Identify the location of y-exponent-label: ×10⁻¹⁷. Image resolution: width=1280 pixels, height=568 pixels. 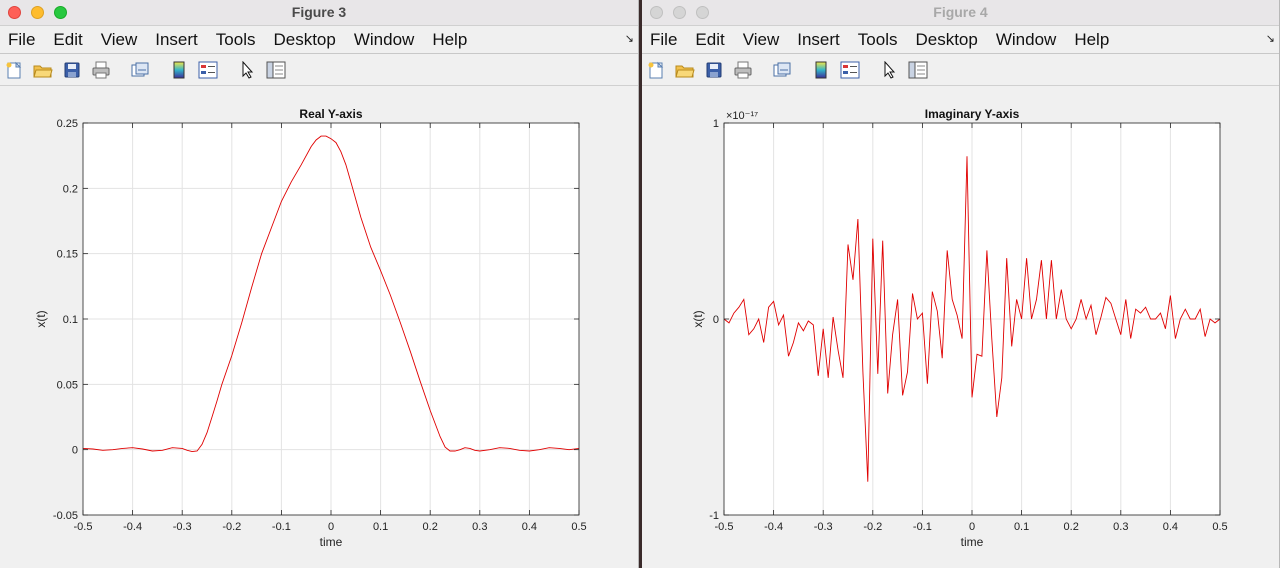
(742, 116).